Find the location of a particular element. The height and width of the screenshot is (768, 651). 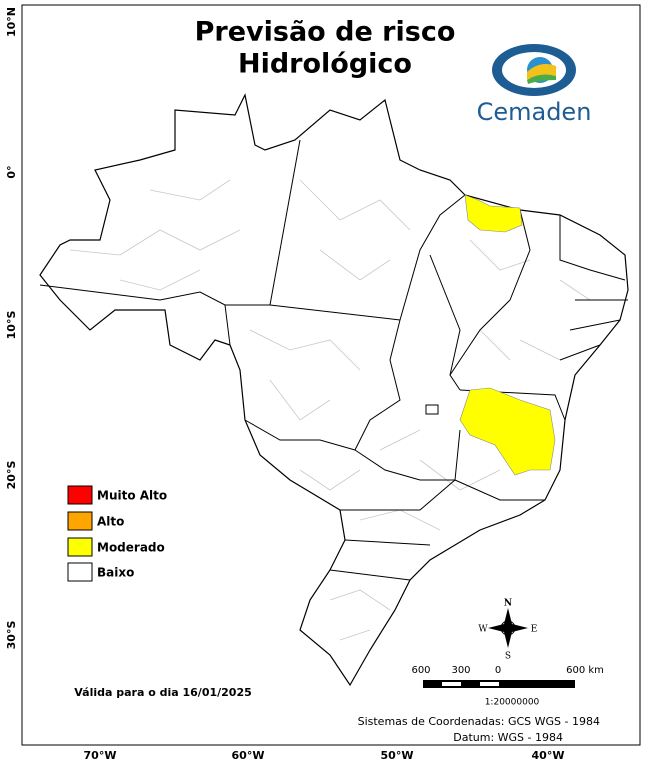

lat-label: 0° is located at coordinates (11, 171).